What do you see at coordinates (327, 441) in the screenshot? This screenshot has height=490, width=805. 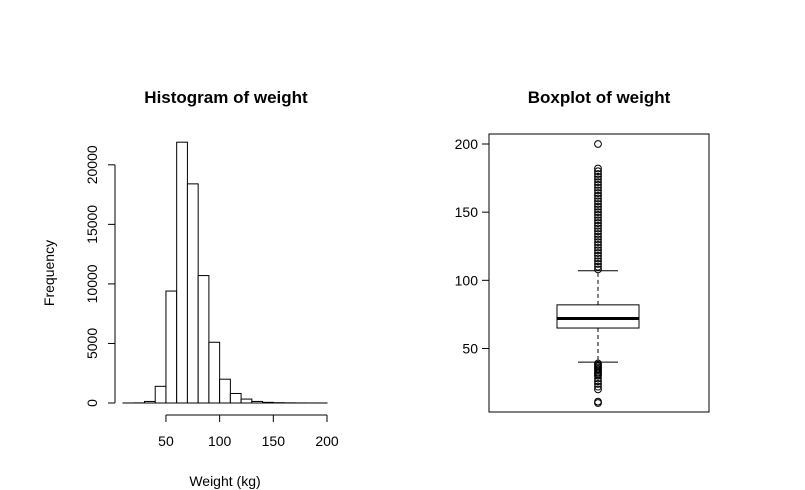 I see `histogram-x-tick-label: 200` at bounding box center [327, 441].